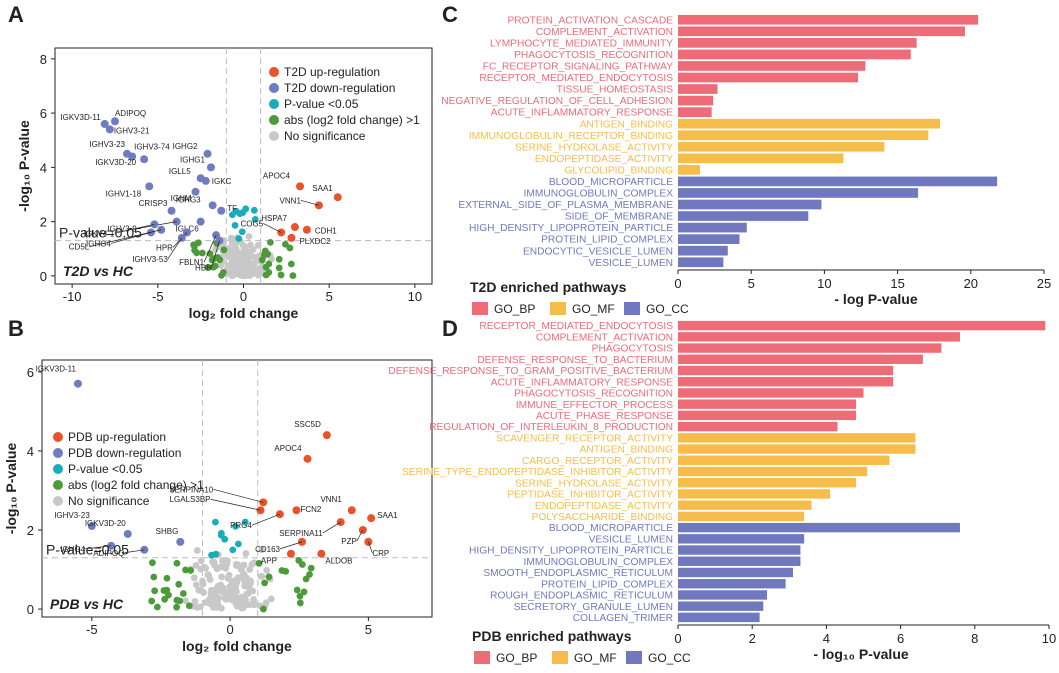  I want to click on bar-label-external-side-of-plasma-membrane: EXTERNAL_SIDE_OF_PLASMA_MEMBRANE, so click(565, 205).